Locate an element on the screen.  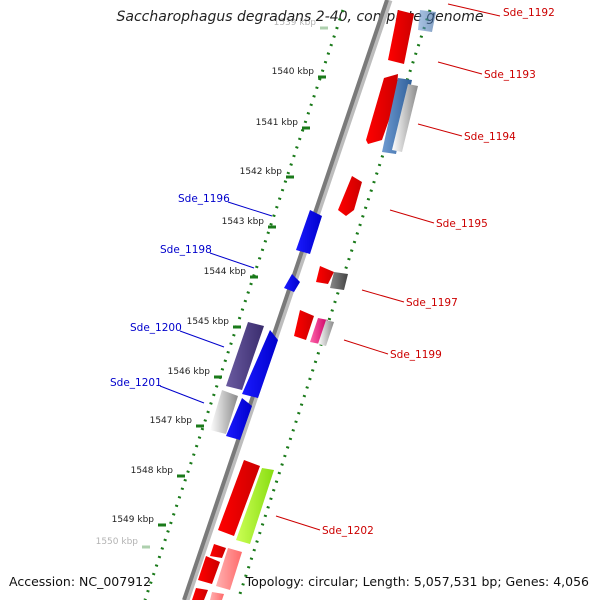
tick-label: 1539 kbp is located at coordinates (295, 23).